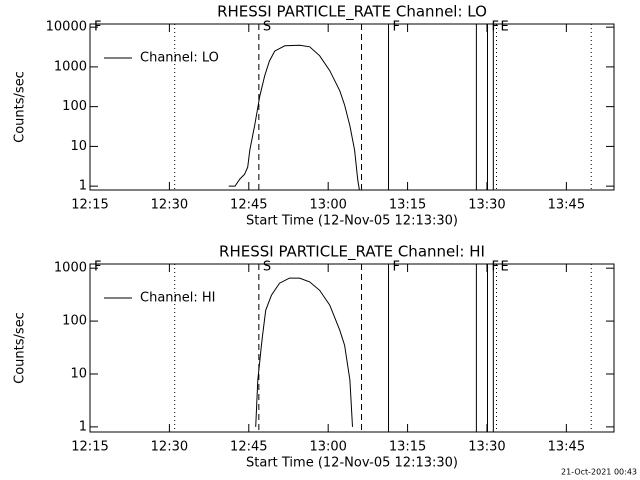  What do you see at coordinates (352, 12) in the screenshot?
I see `chart-title: RHESSI PARTICLE_RATE Channel: LO` at bounding box center [352, 12].